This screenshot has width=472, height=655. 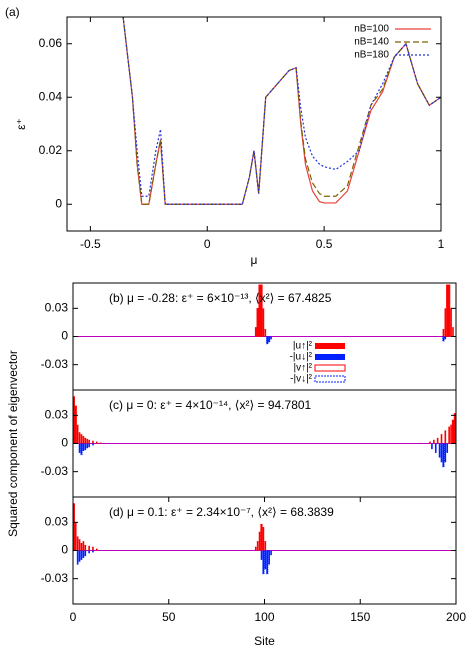 What do you see at coordinates (301, 357) in the screenshot?
I see `legend-label: -|u↓|²` at bounding box center [301, 357].